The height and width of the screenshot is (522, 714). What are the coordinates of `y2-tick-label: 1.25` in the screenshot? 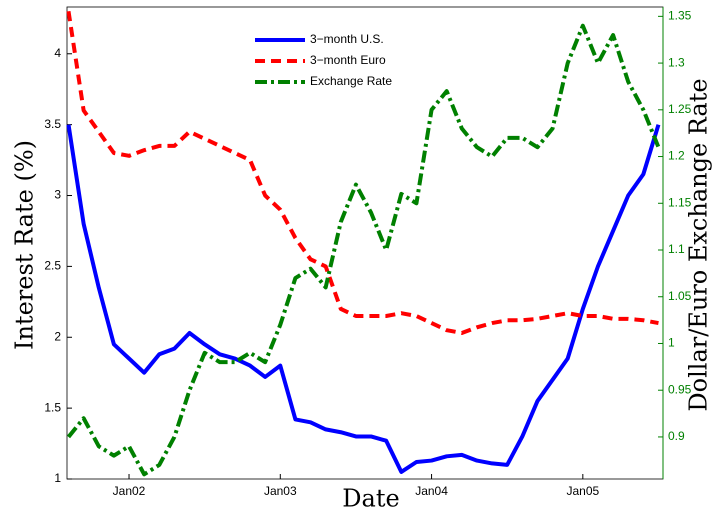 It's located at (680, 109).